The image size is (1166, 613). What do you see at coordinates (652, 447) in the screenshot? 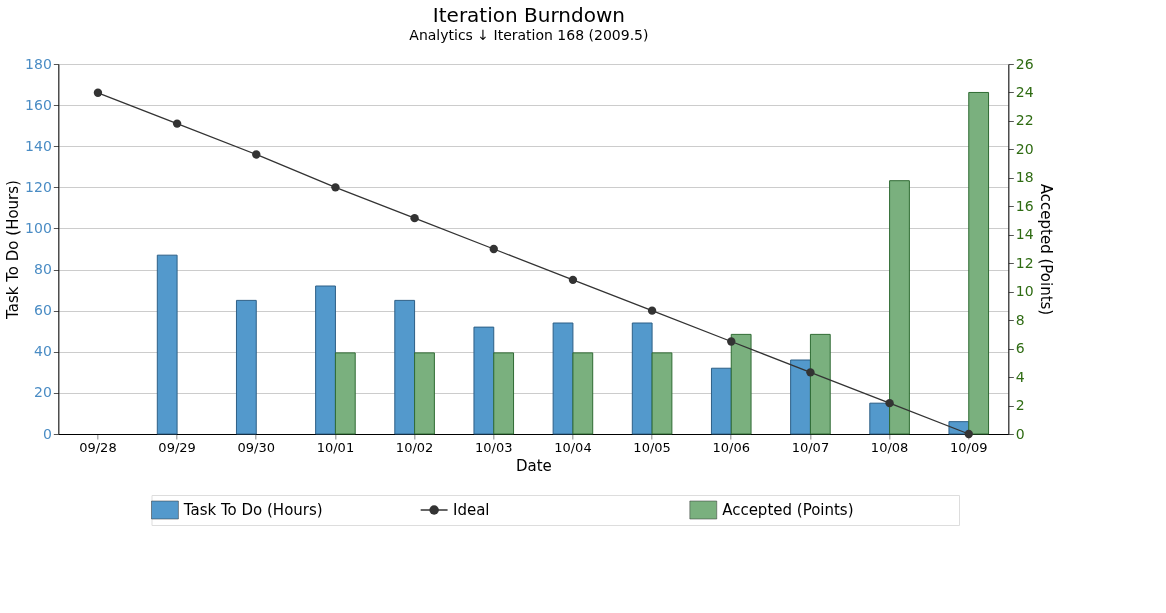
I see `x-tick-label: 10/05` at bounding box center [652, 447].